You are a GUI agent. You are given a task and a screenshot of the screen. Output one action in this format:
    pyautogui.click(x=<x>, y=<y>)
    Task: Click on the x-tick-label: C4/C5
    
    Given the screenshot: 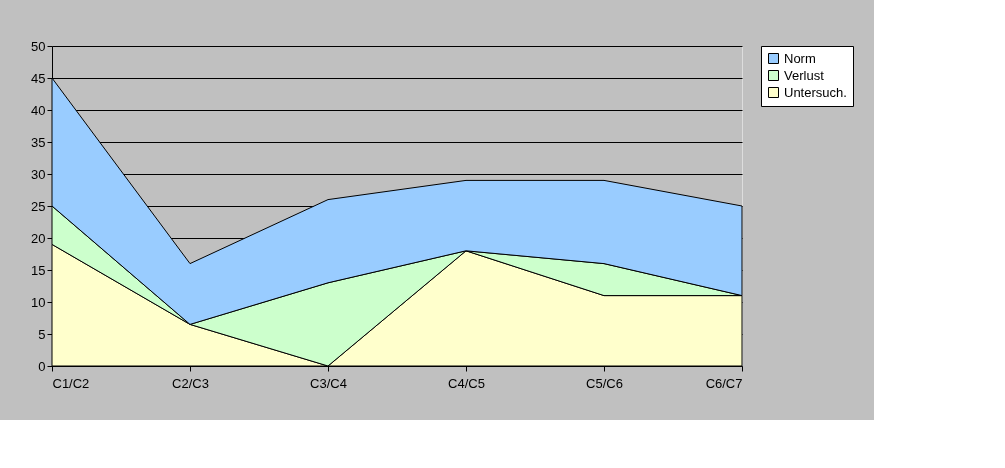 What is the action you would take?
    pyautogui.click(x=466, y=383)
    